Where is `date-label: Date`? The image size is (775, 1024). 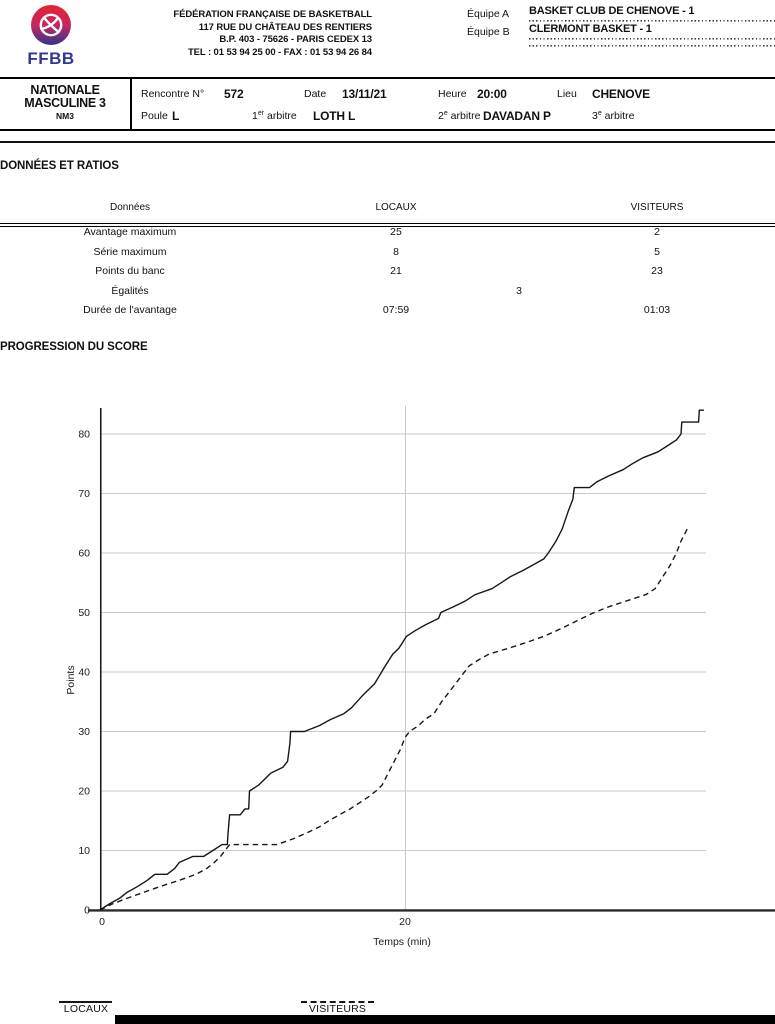
date-label: Date is located at coordinates (315, 94).